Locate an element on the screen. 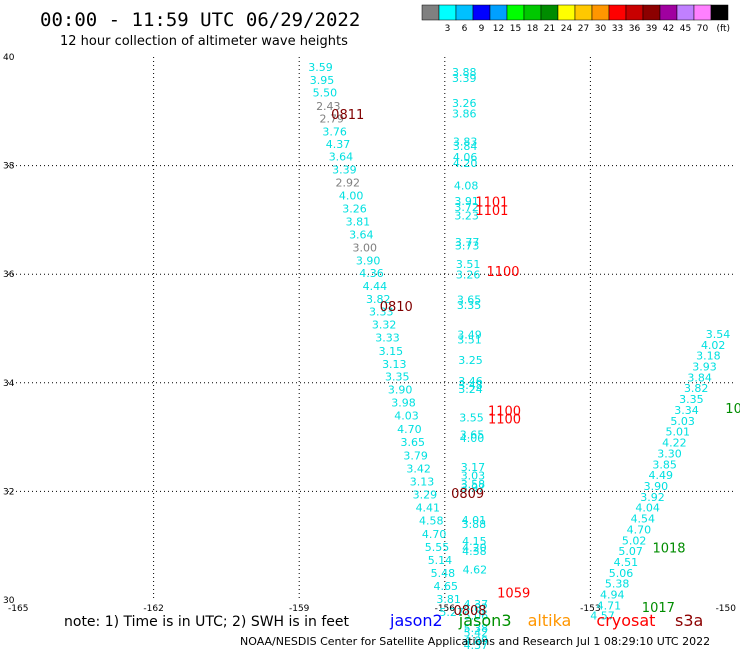  wave-height-label: 4.49 is located at coordinates (661, 475).